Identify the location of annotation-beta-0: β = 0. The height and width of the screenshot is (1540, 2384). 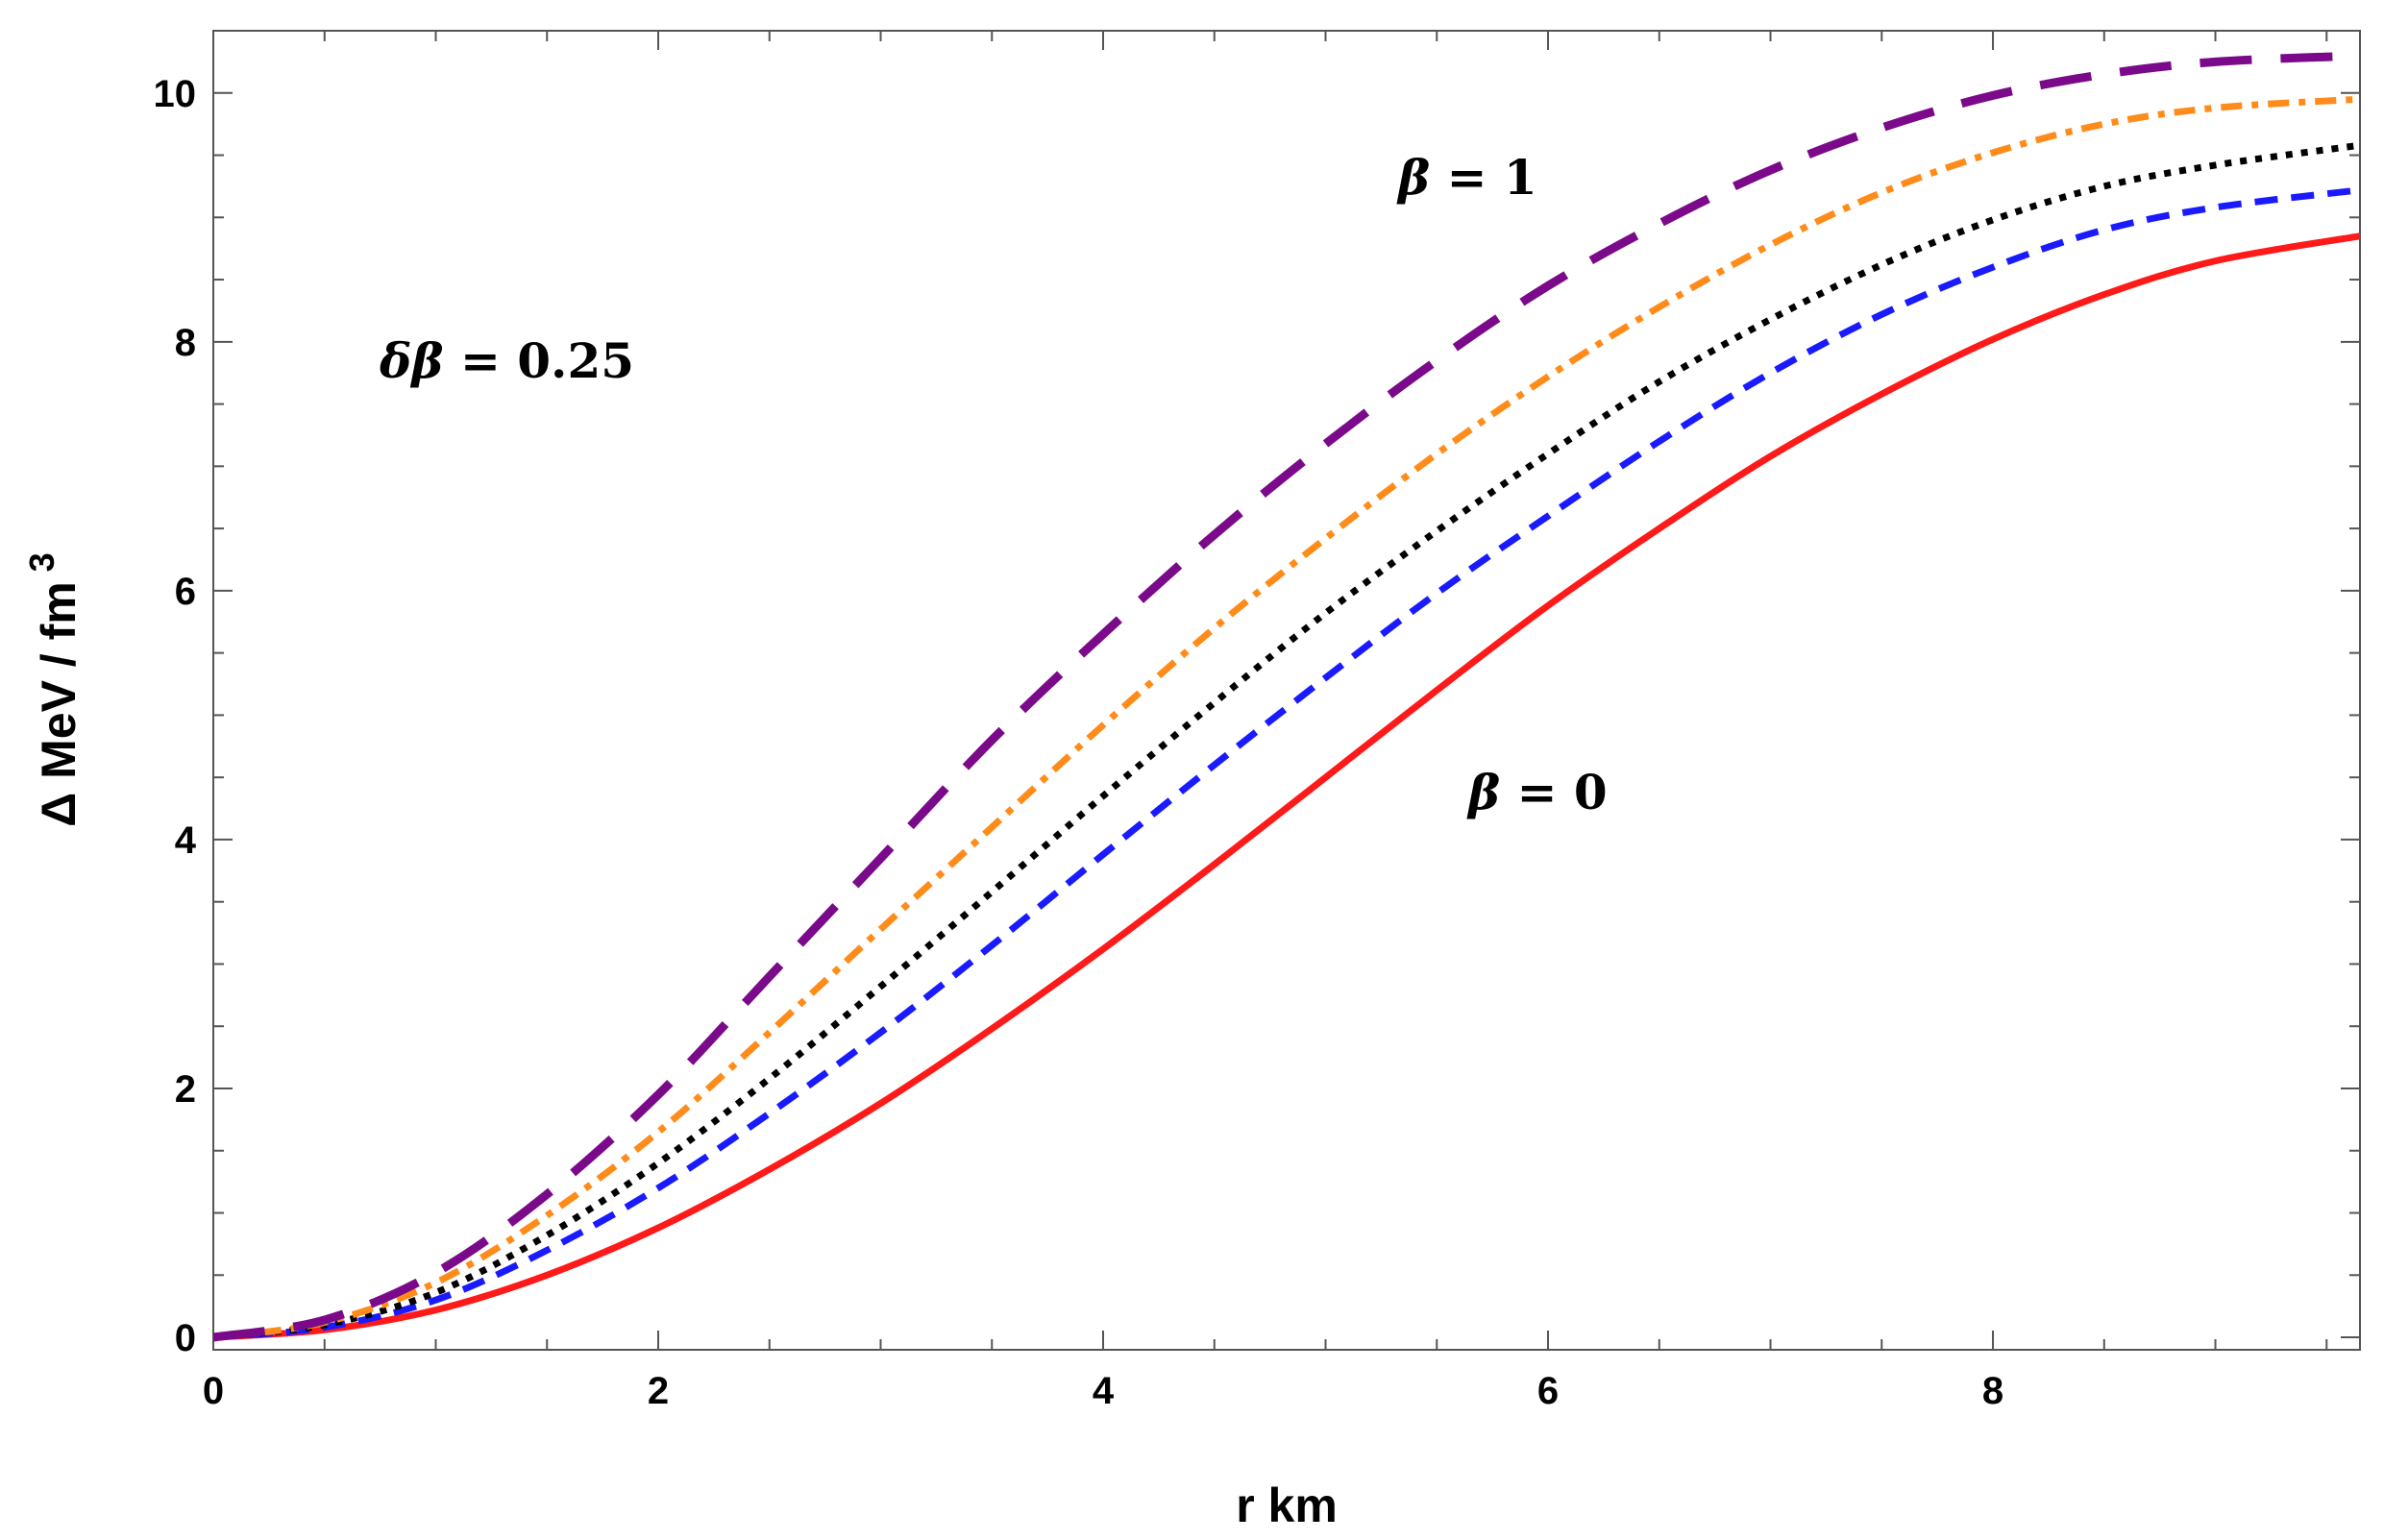
(1537, 792).